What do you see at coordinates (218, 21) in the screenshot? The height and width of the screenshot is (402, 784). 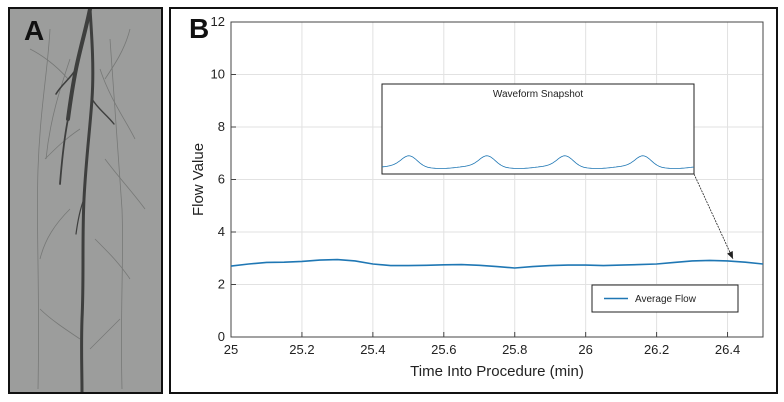 I see `y-tick-label: 12` at bounding box center [218, 21].